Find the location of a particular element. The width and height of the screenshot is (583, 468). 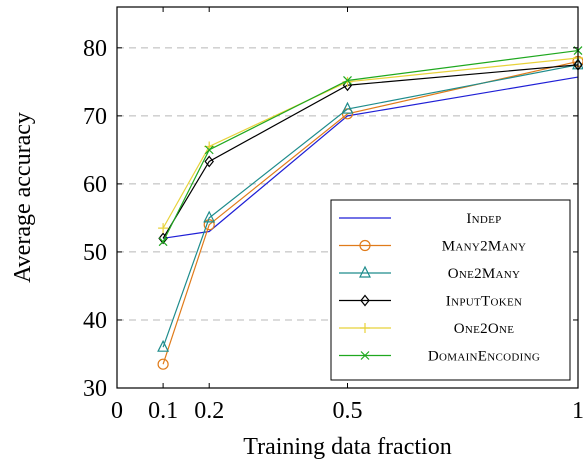

legend-label: Indep is located at coordinates (483, 219).